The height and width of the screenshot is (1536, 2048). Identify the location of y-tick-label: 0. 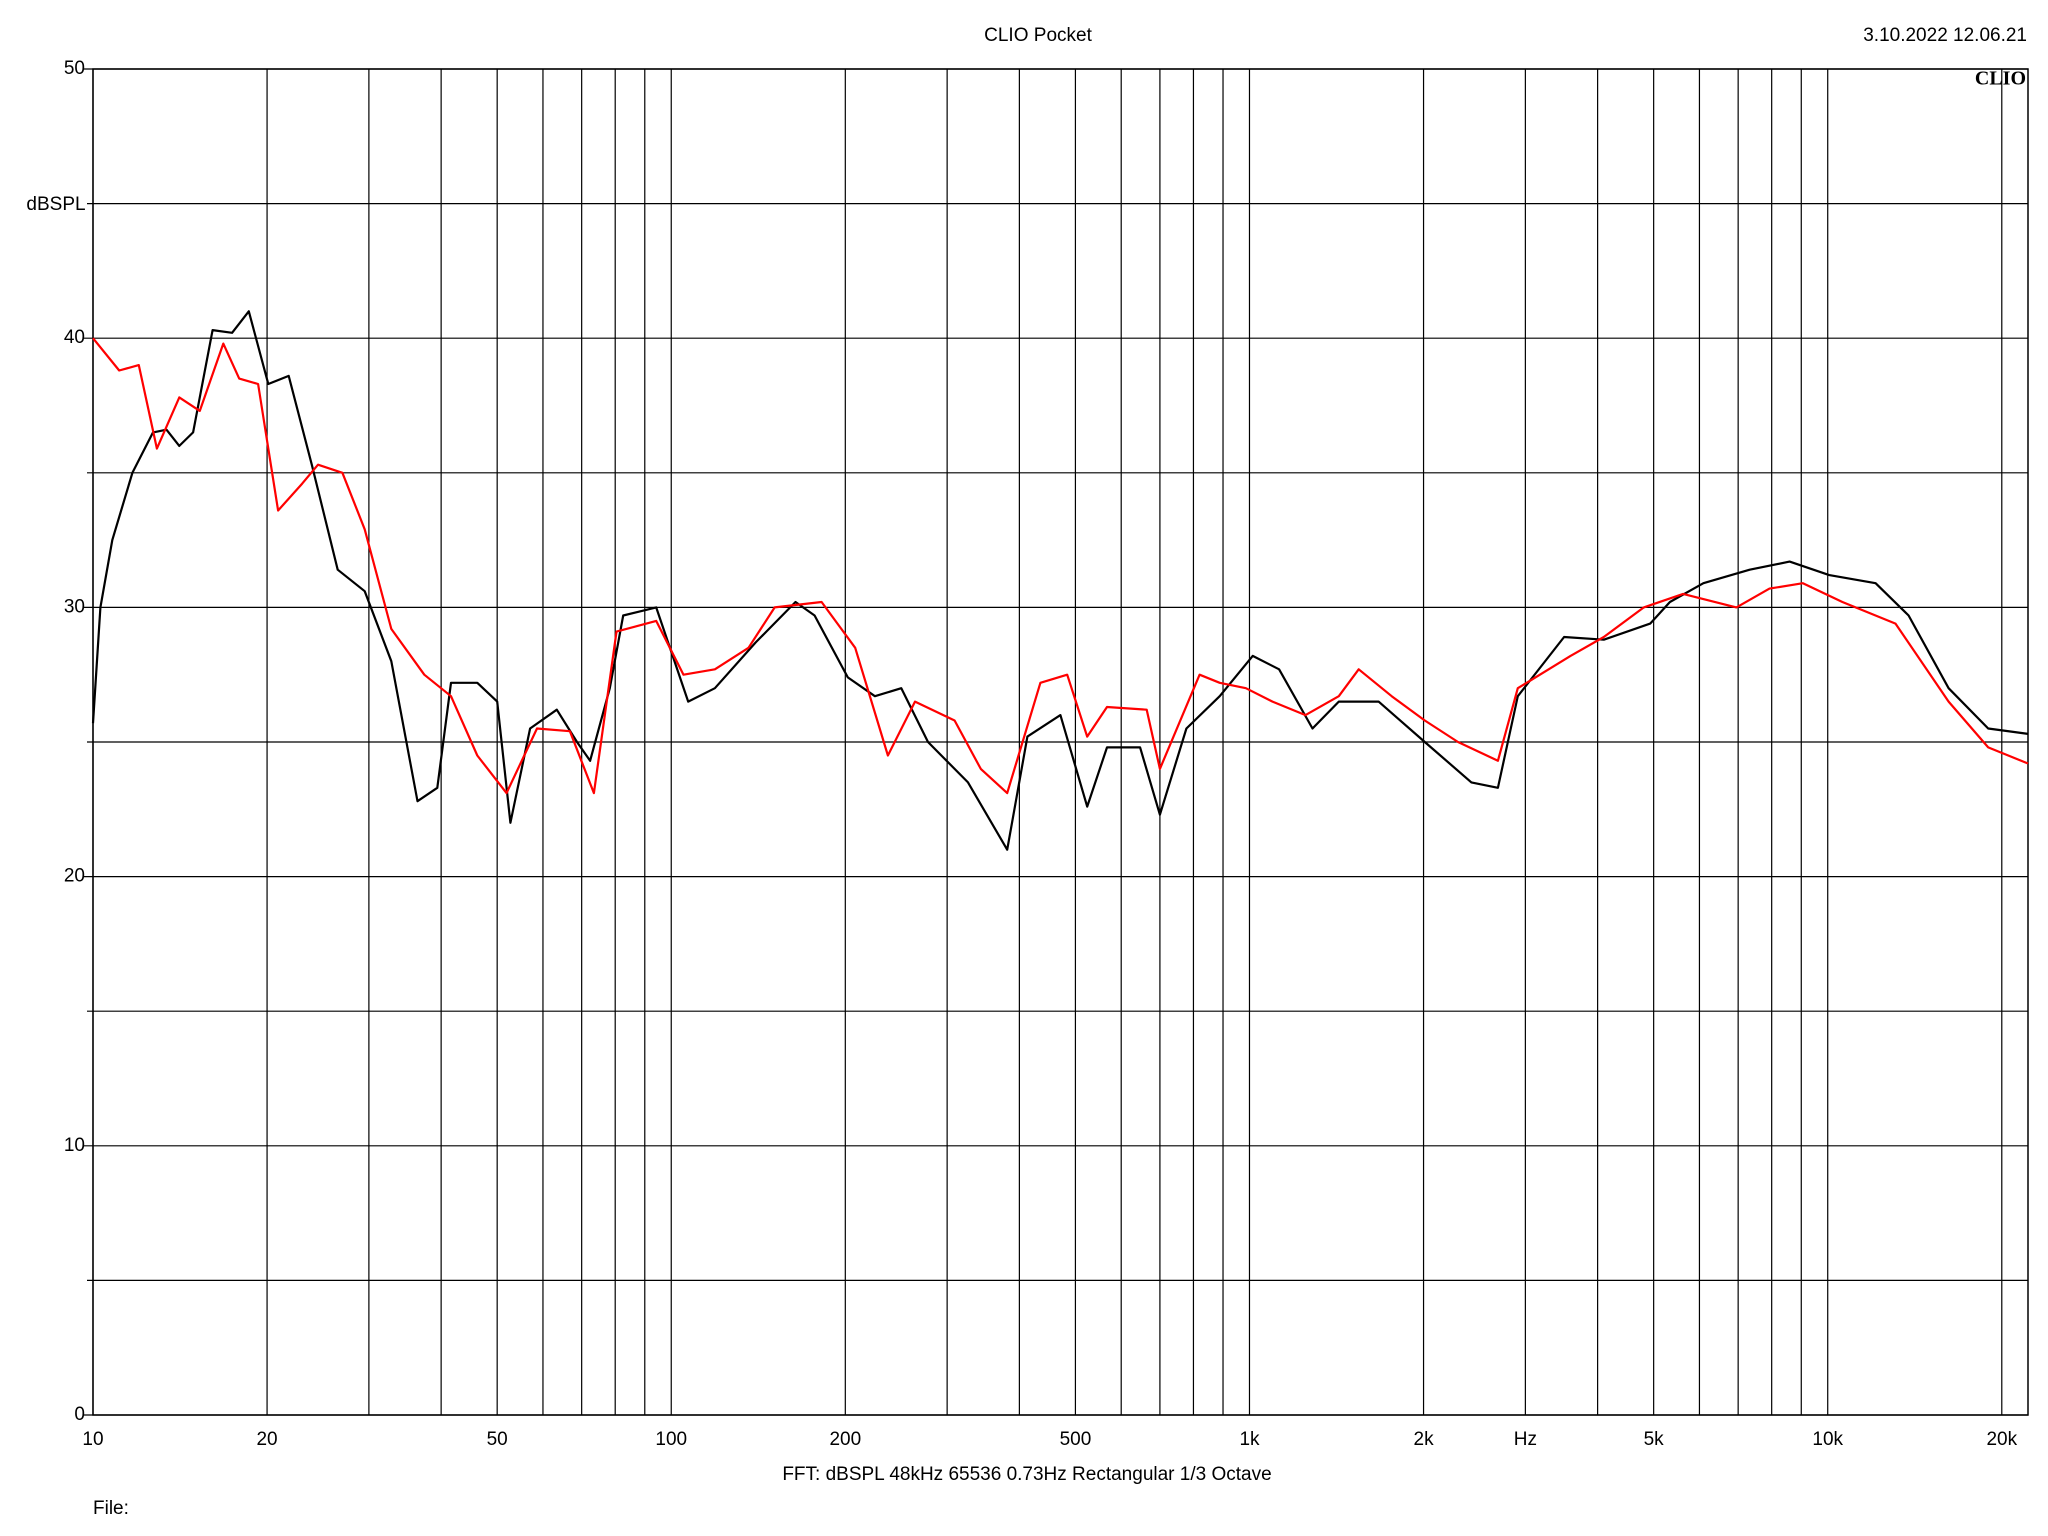
(79, 1414).